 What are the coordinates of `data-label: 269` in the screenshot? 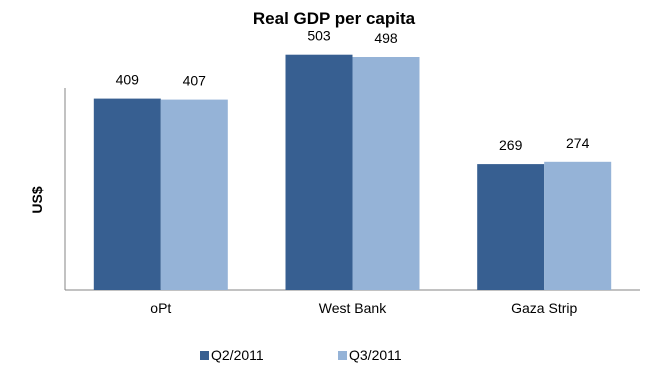 It's located at (511, 145).